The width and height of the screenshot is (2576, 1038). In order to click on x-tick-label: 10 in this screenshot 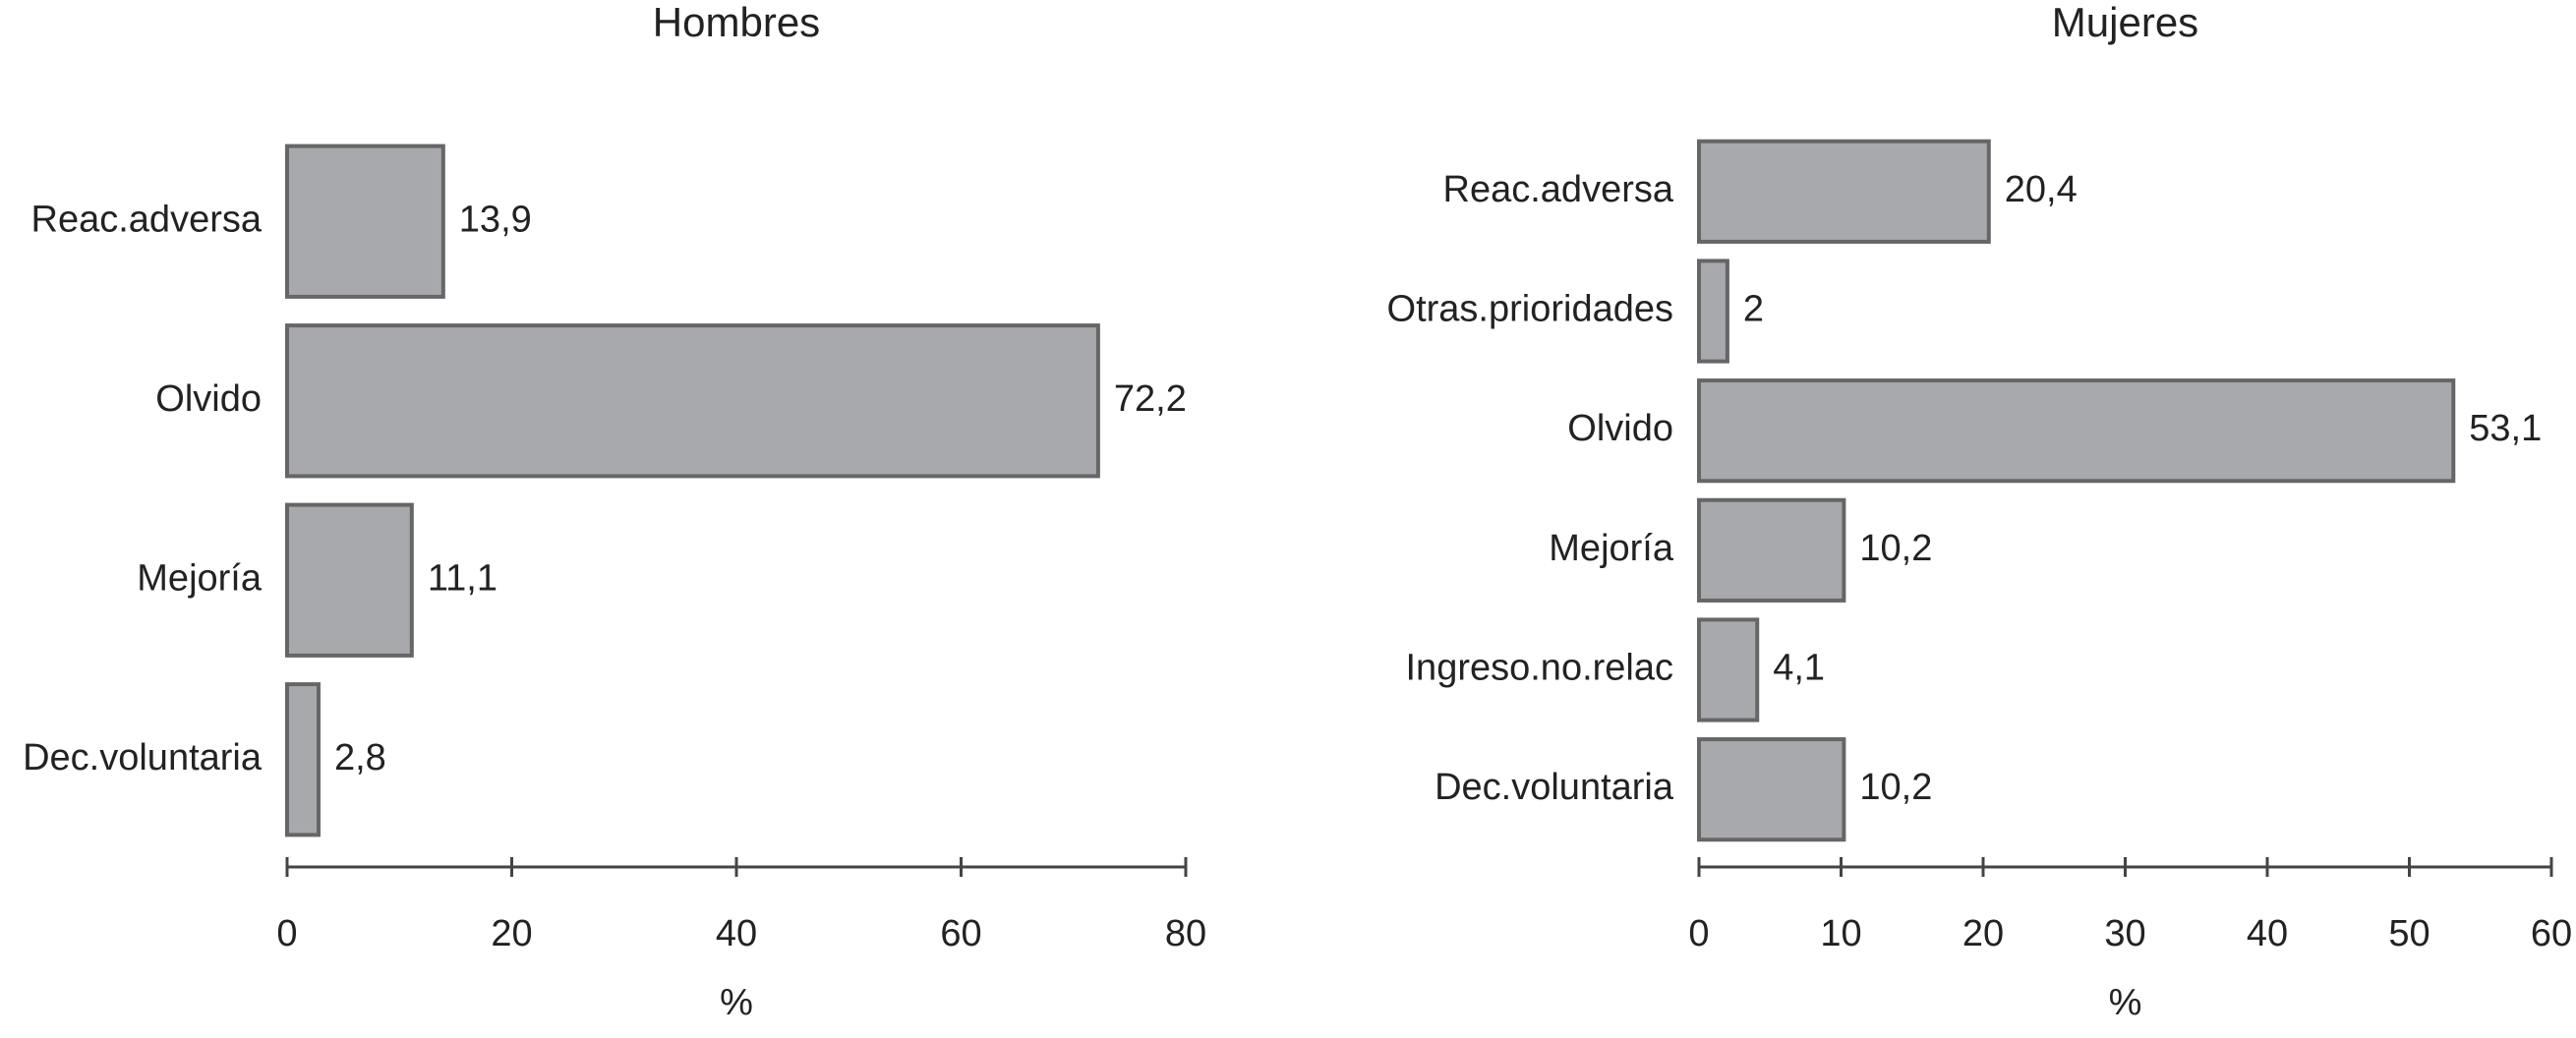, I will do `click(1840, 933)`.